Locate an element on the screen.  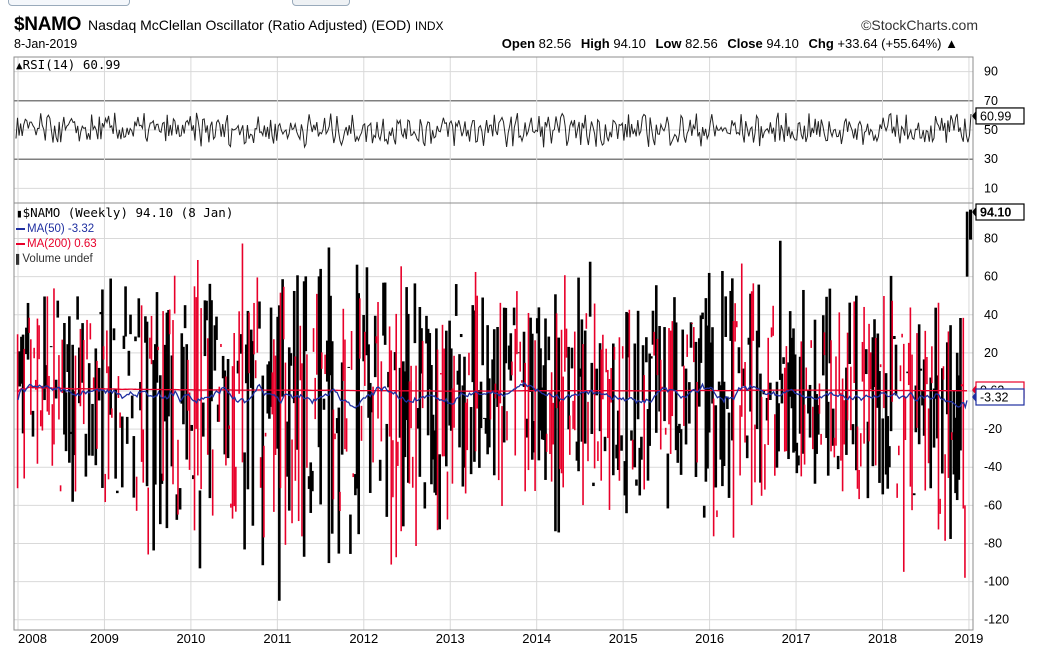
price-tick-label: -40 is located at coordinates (993, 467).